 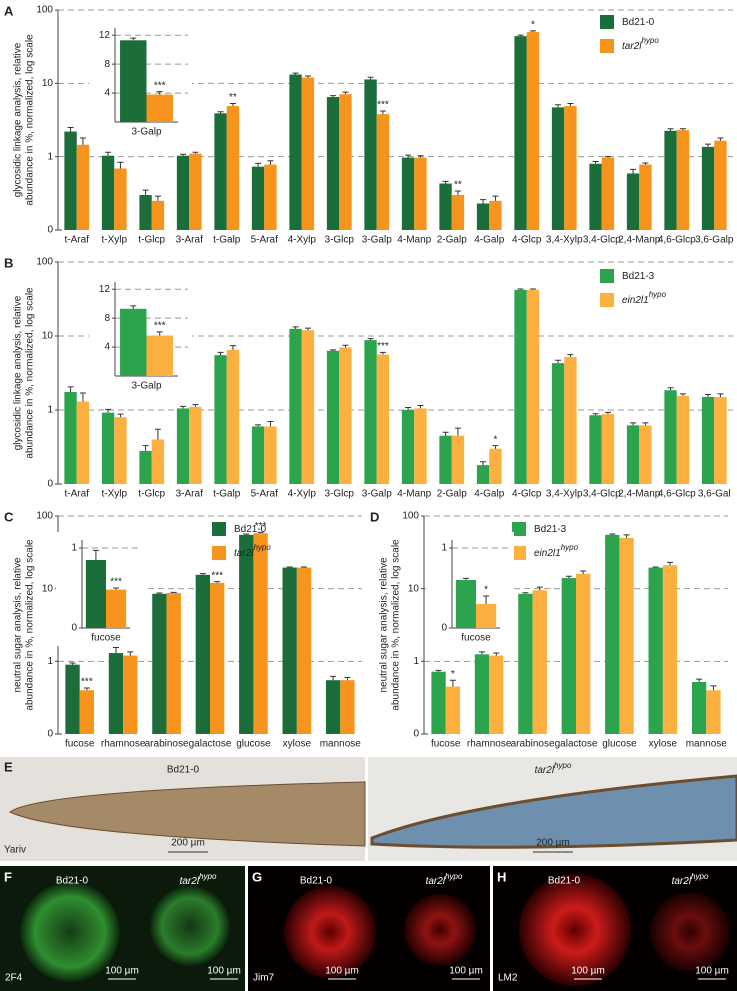 What do you see at coordinates (444, 879) in the screenshot?
I see `image-label: tar2lhypo` at bounding box center [444, 879].